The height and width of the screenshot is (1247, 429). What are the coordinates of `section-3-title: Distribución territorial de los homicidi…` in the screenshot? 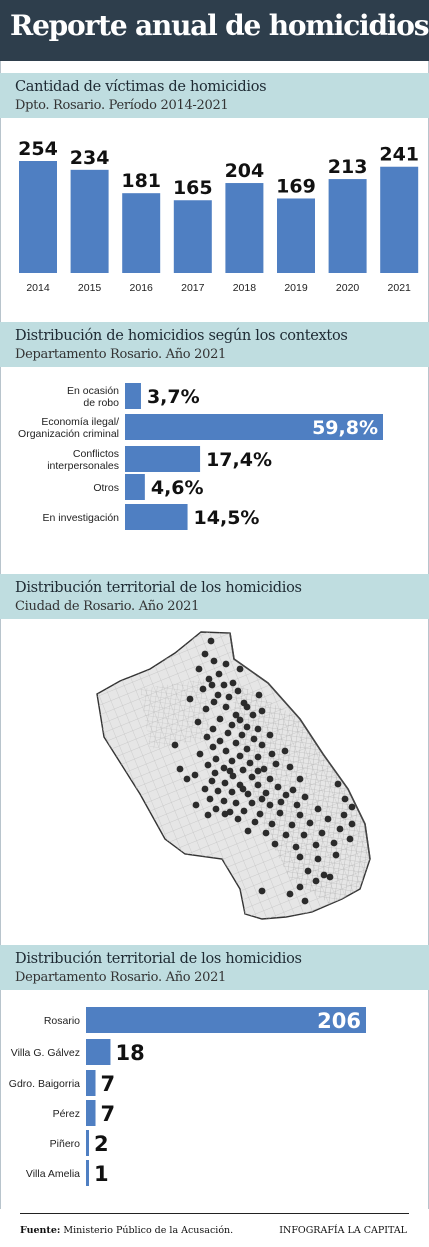 It's located at (158, 588).